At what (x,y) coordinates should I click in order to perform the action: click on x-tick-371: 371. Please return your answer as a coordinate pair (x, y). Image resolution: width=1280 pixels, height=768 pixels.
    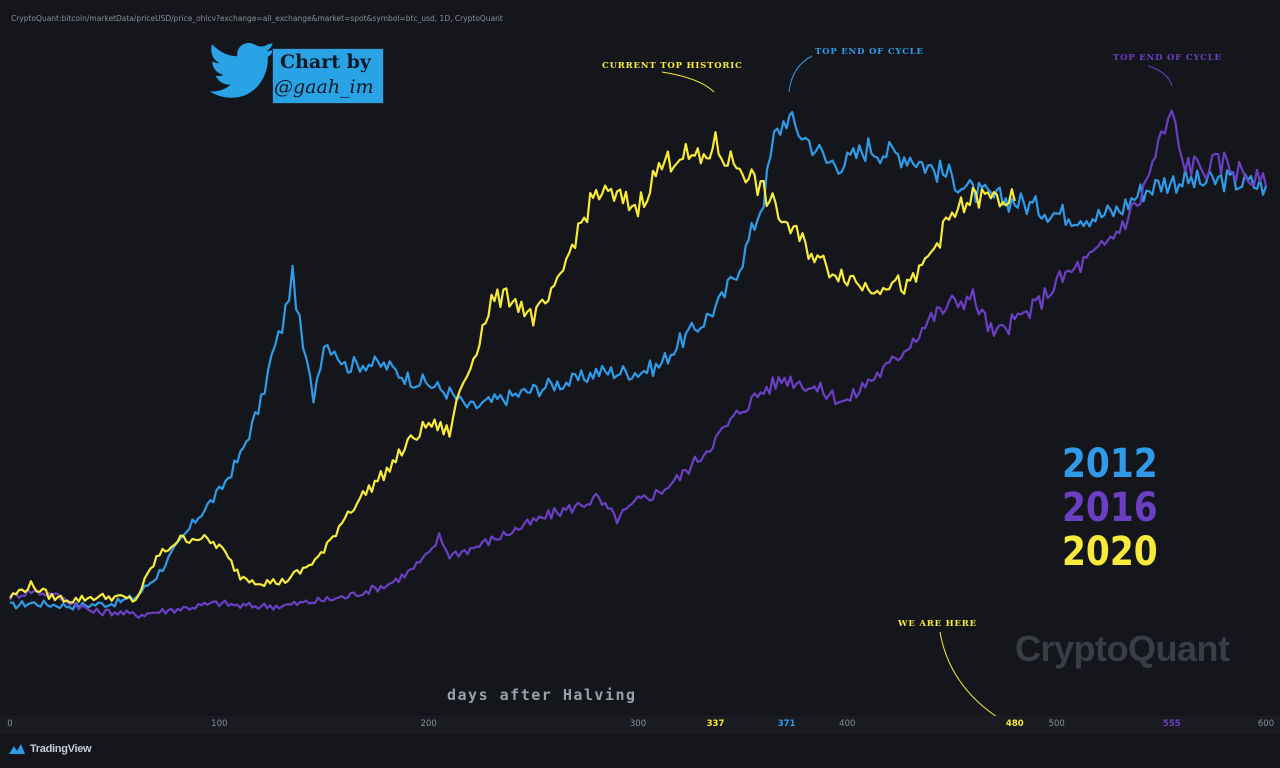
    Looking at the image, I should click on (786, 724).